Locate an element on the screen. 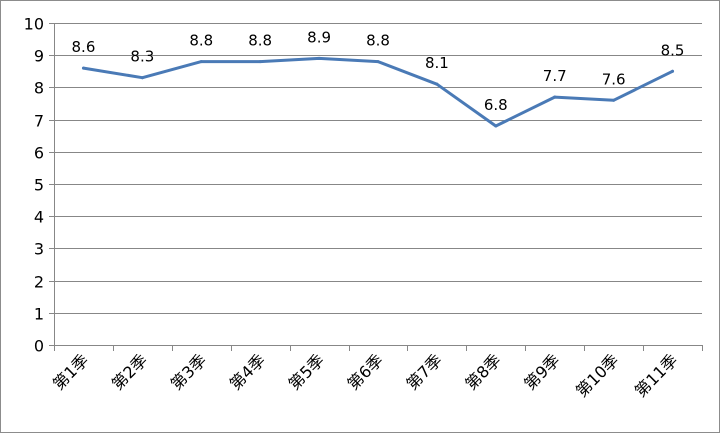  x-tick-label: 第2季 is located at coordinates (129, 371).